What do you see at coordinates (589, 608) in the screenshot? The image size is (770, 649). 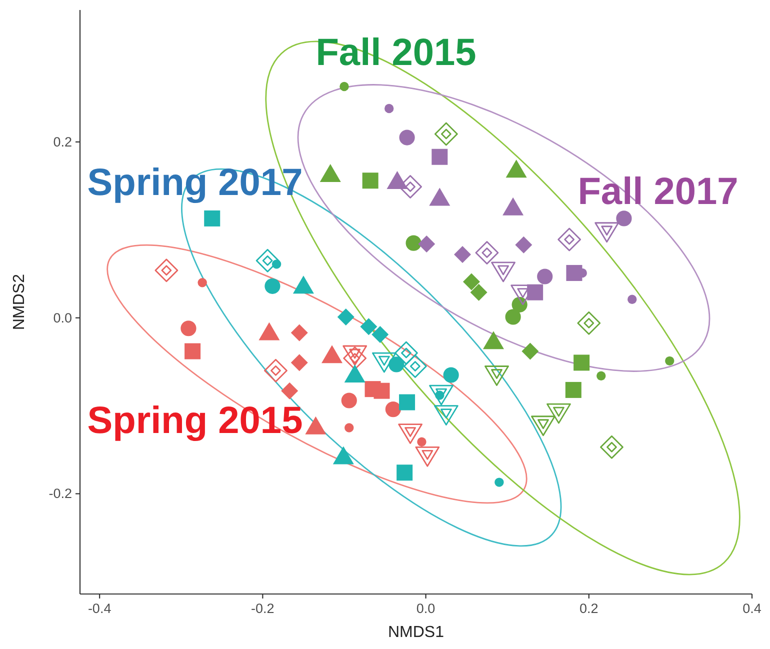 I see `x-tick-label: 0.2` at bounding box center [589, 608].